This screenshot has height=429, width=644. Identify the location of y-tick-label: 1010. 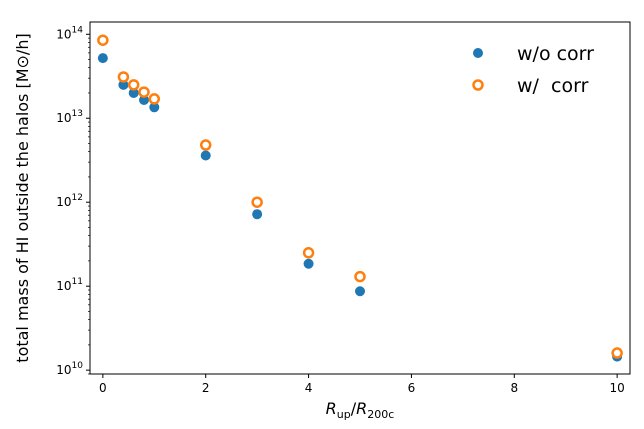
(69, 369).